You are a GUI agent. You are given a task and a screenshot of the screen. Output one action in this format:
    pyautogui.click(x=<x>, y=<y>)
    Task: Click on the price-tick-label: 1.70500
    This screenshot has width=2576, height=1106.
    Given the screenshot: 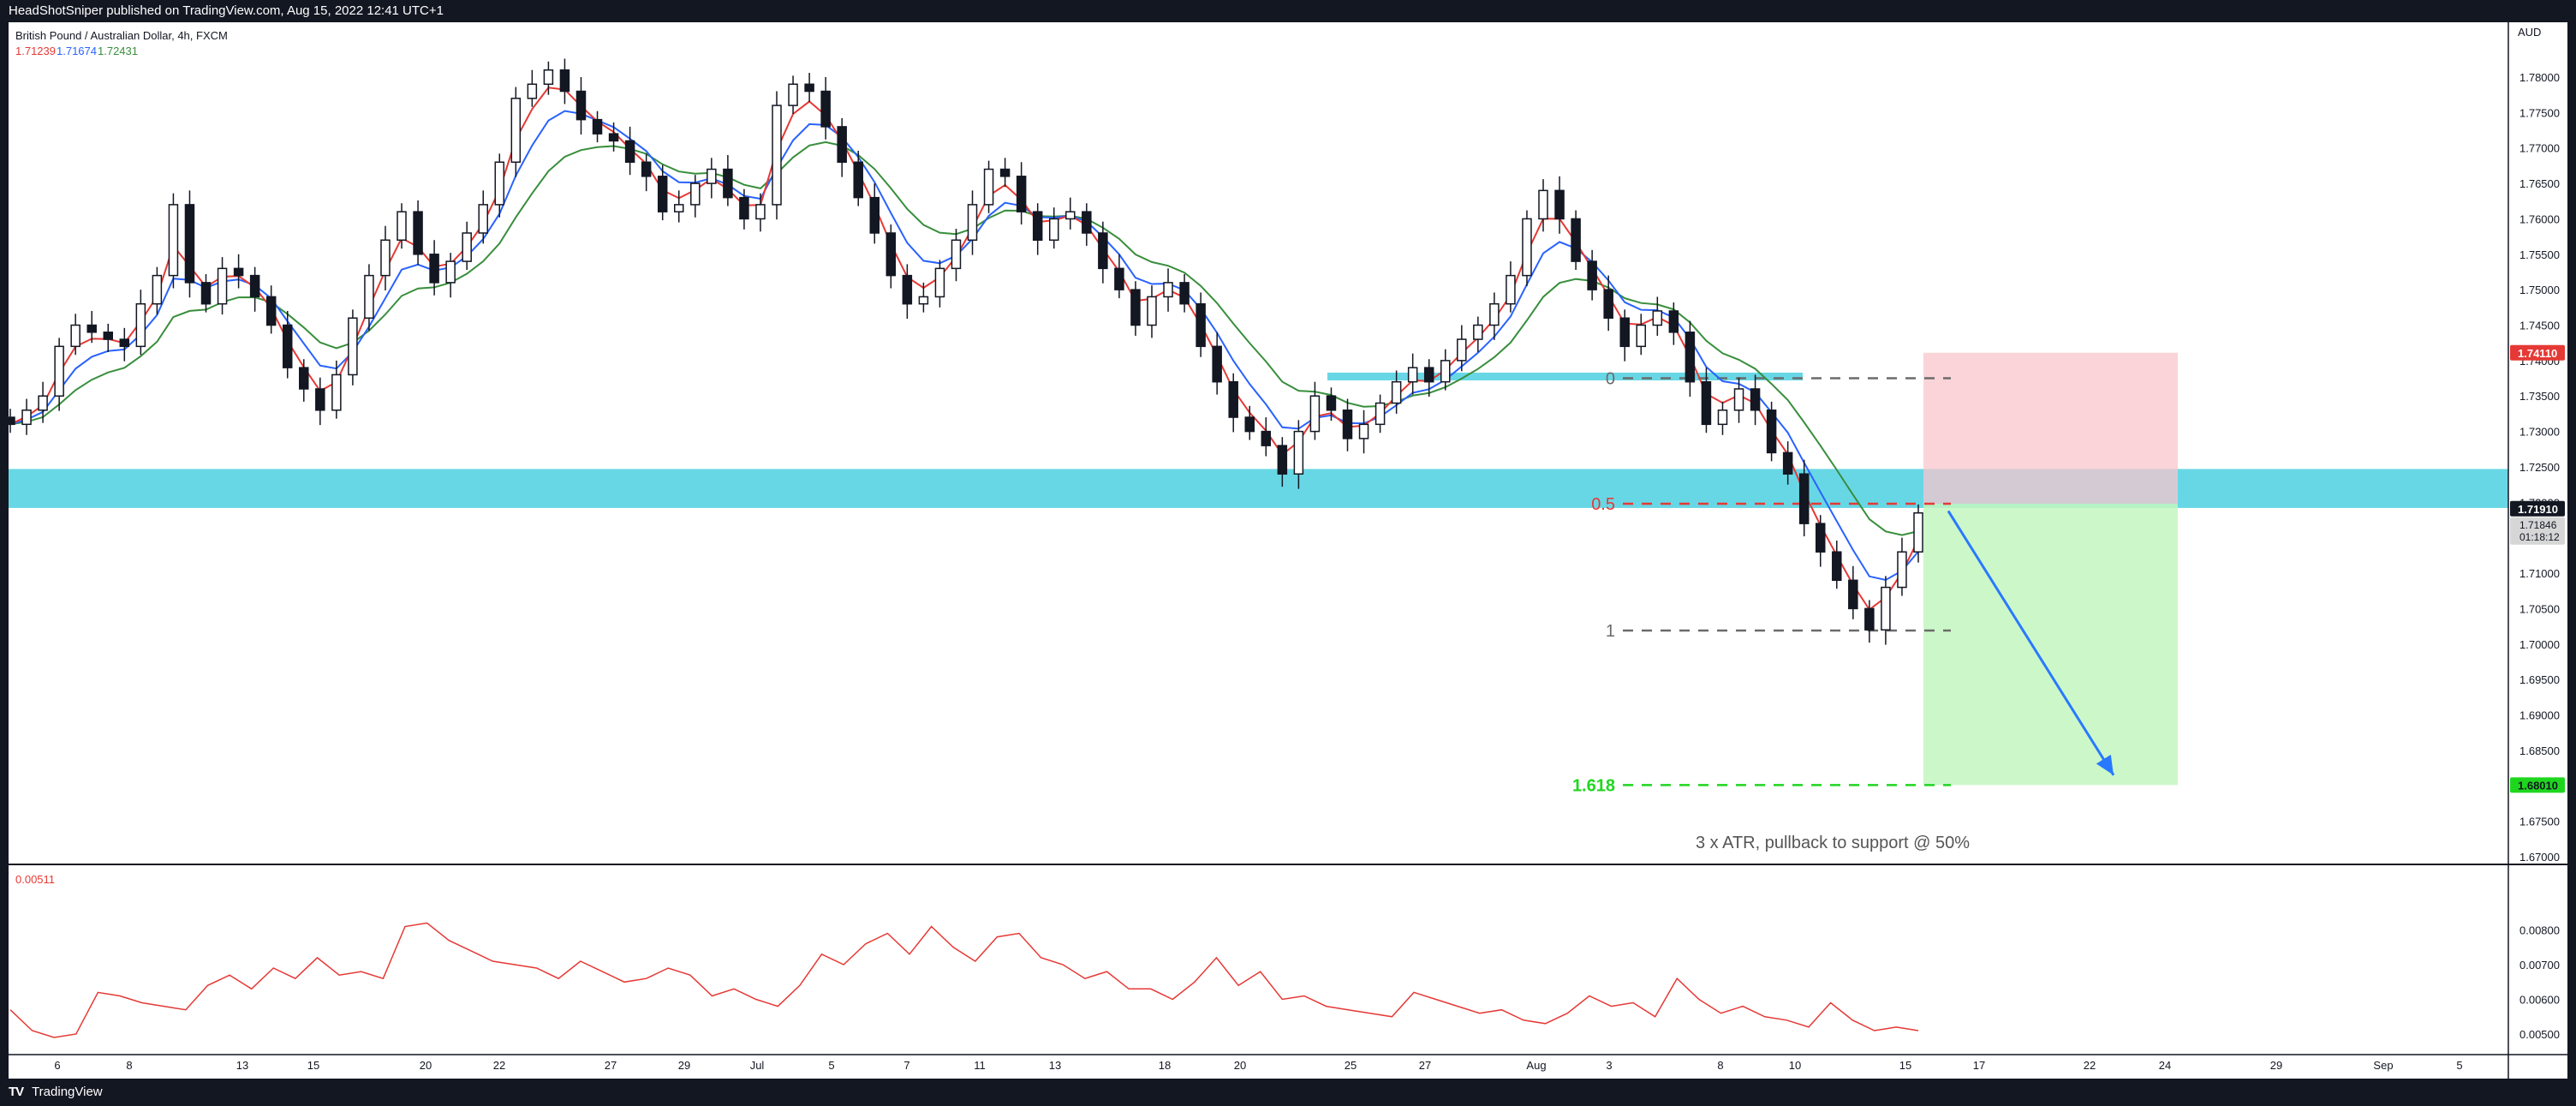 What is the action you would take?
    pyautogui.click(x=2539, y=608)
    